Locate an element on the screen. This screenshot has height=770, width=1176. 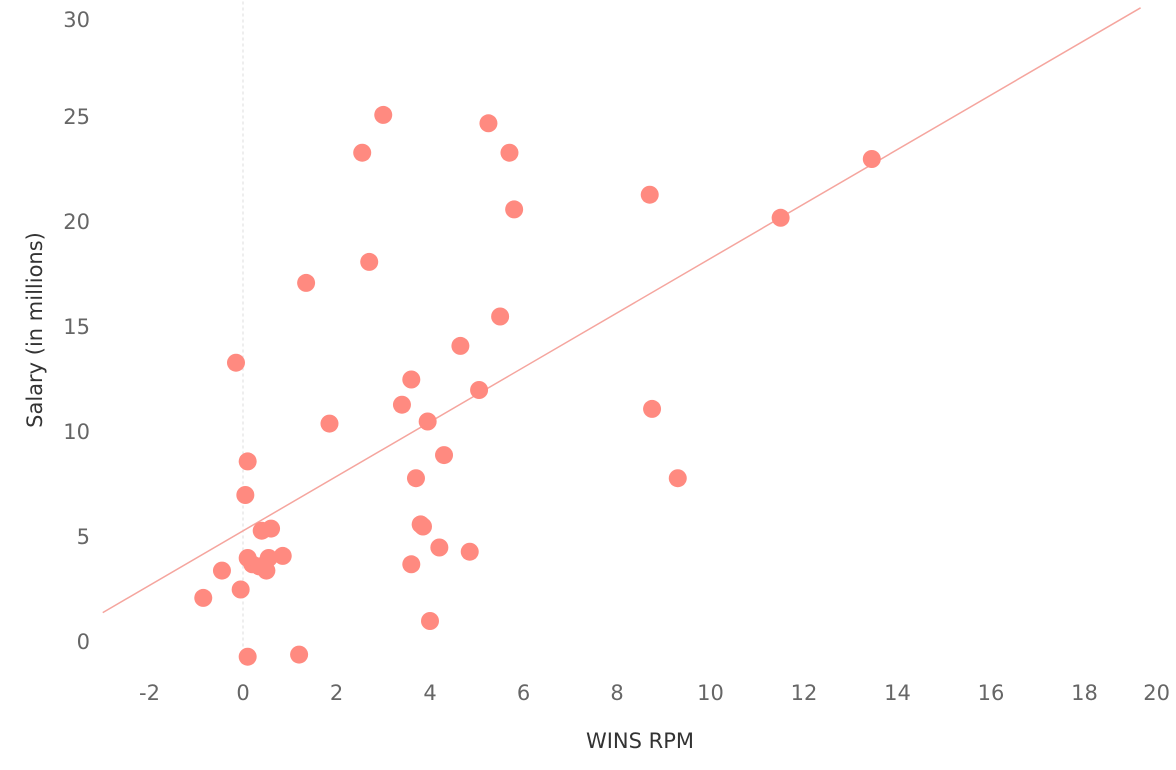
x-tick-label: 20 is located at coordinates (1156, 693).